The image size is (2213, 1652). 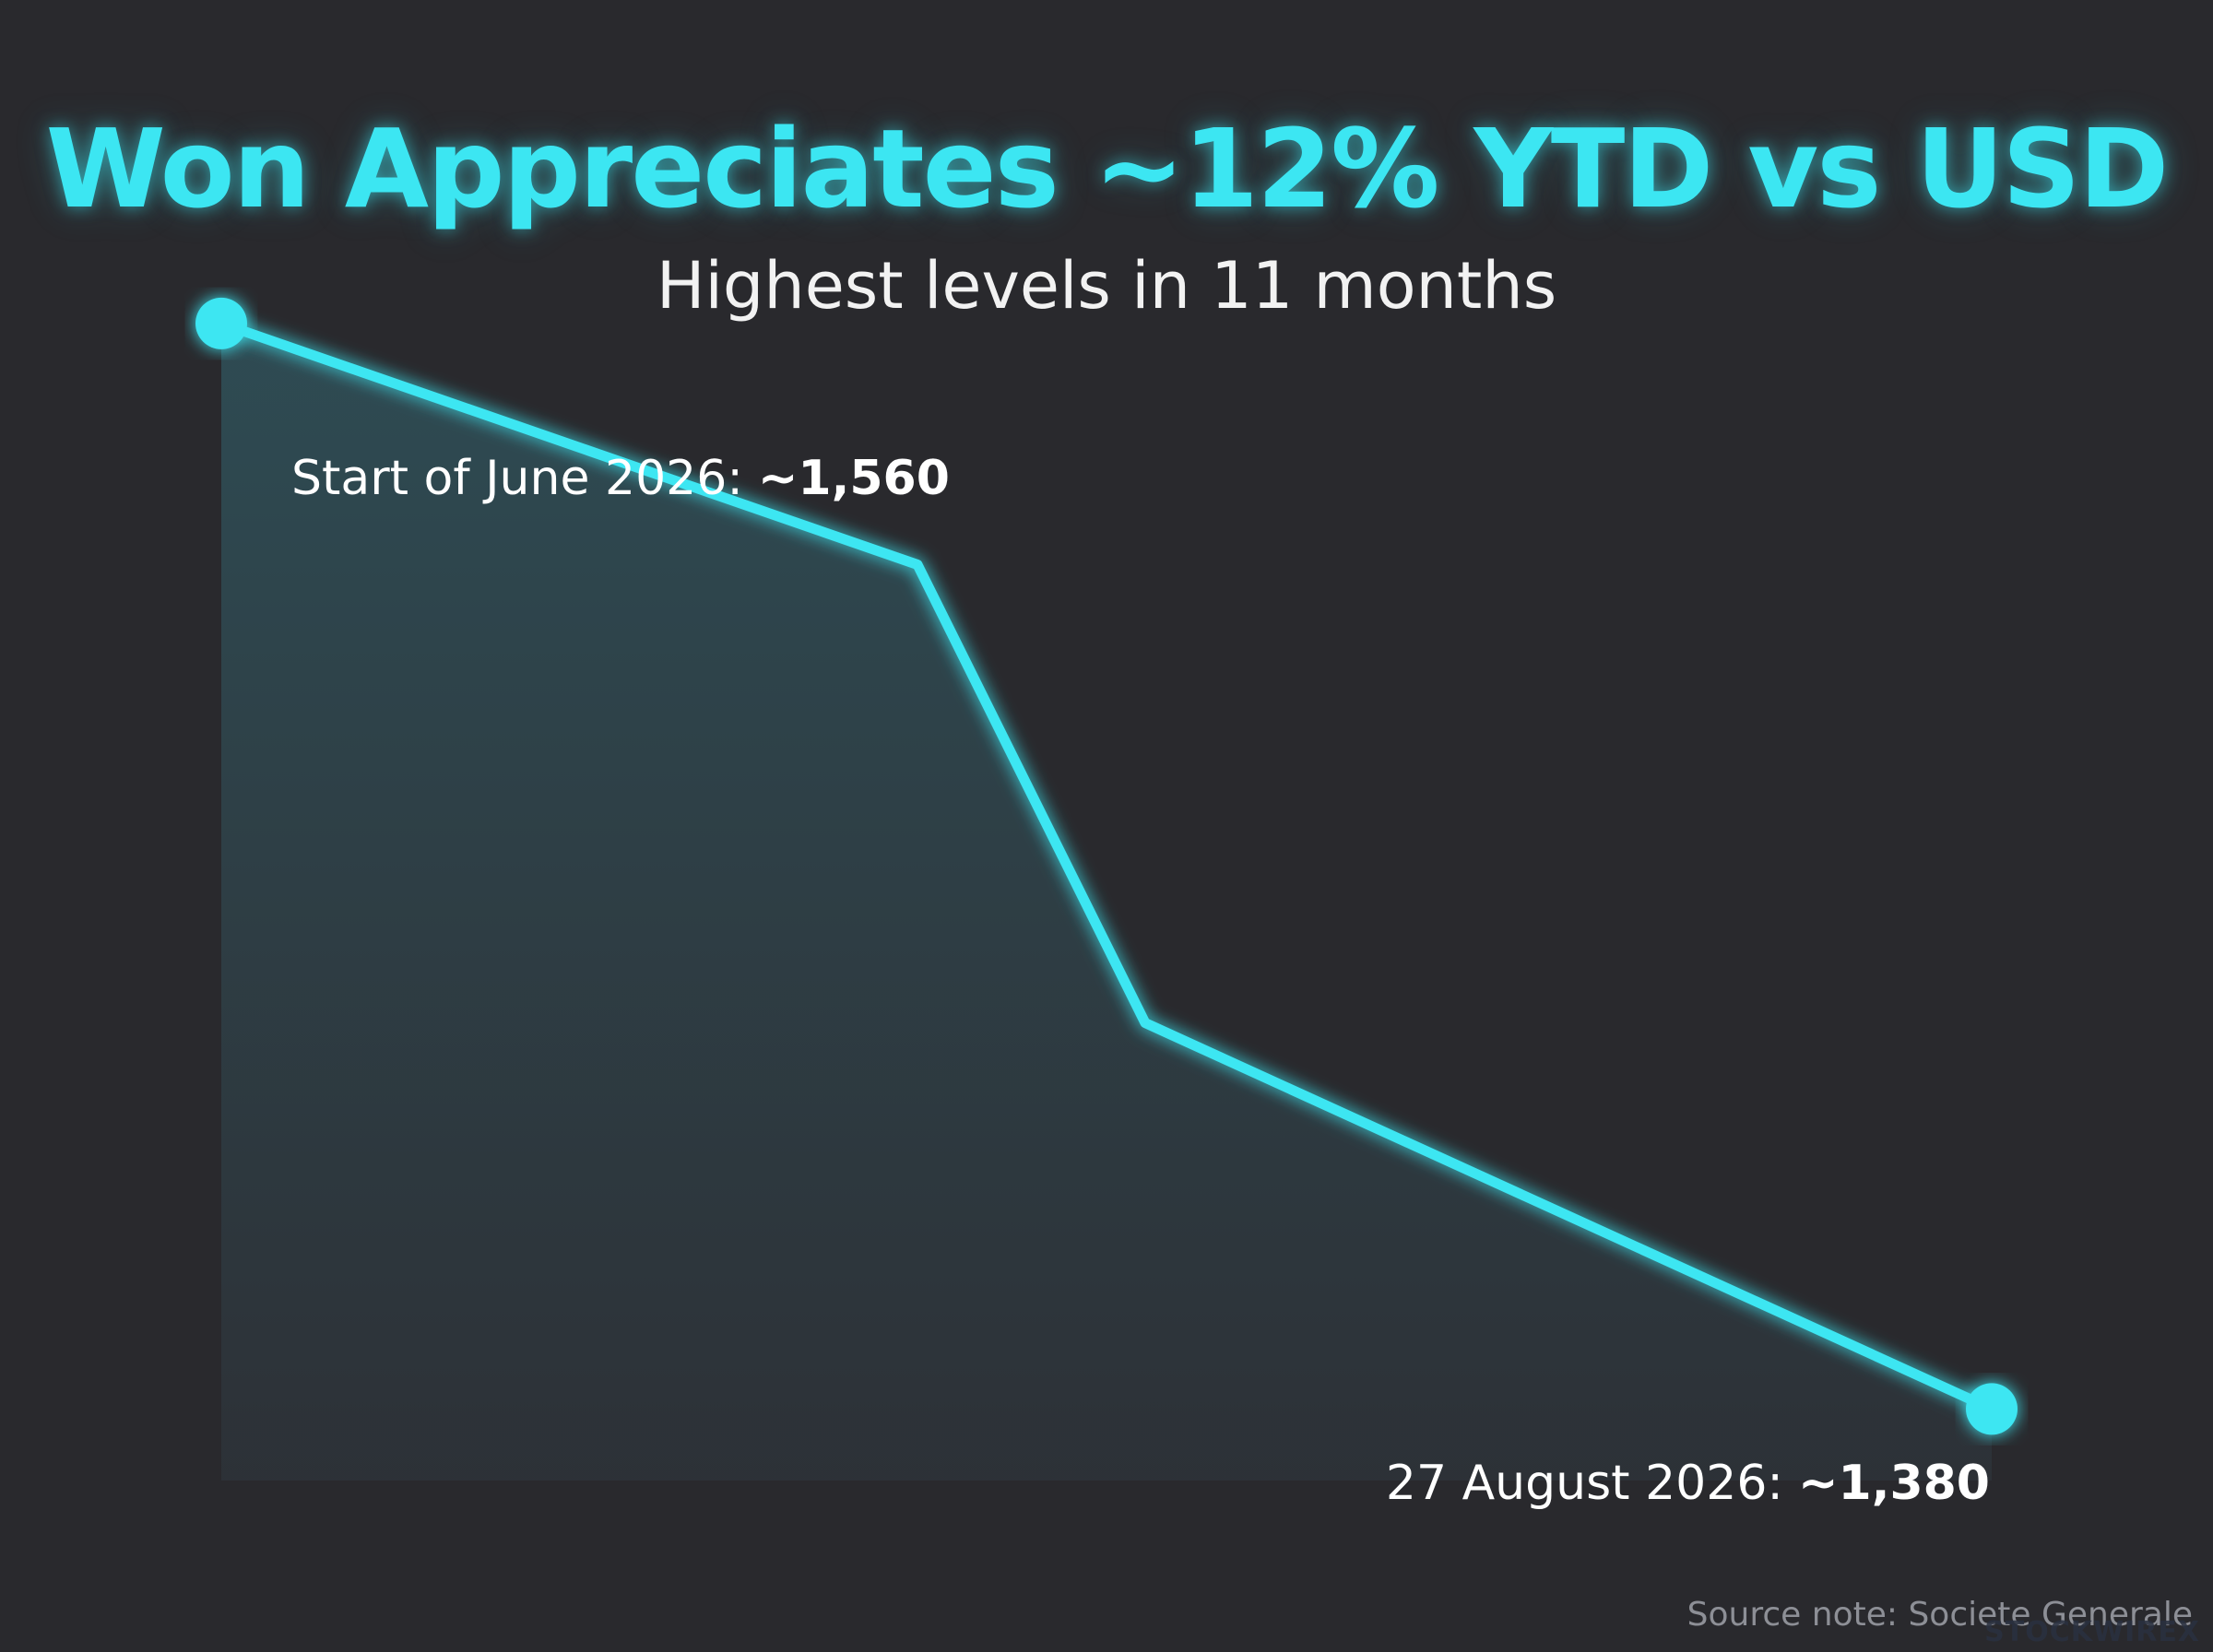 What do you see at coordinates (517, 478) in the screenshot?
I see `data-label-start-text: Start of June 2026:` at bounding box center [517, 478].